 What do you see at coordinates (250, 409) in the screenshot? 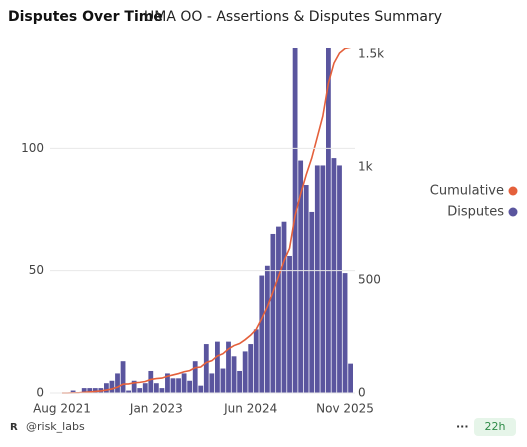
I see `x-tick-label: Jun 2024` at bounding box center [250, 409].